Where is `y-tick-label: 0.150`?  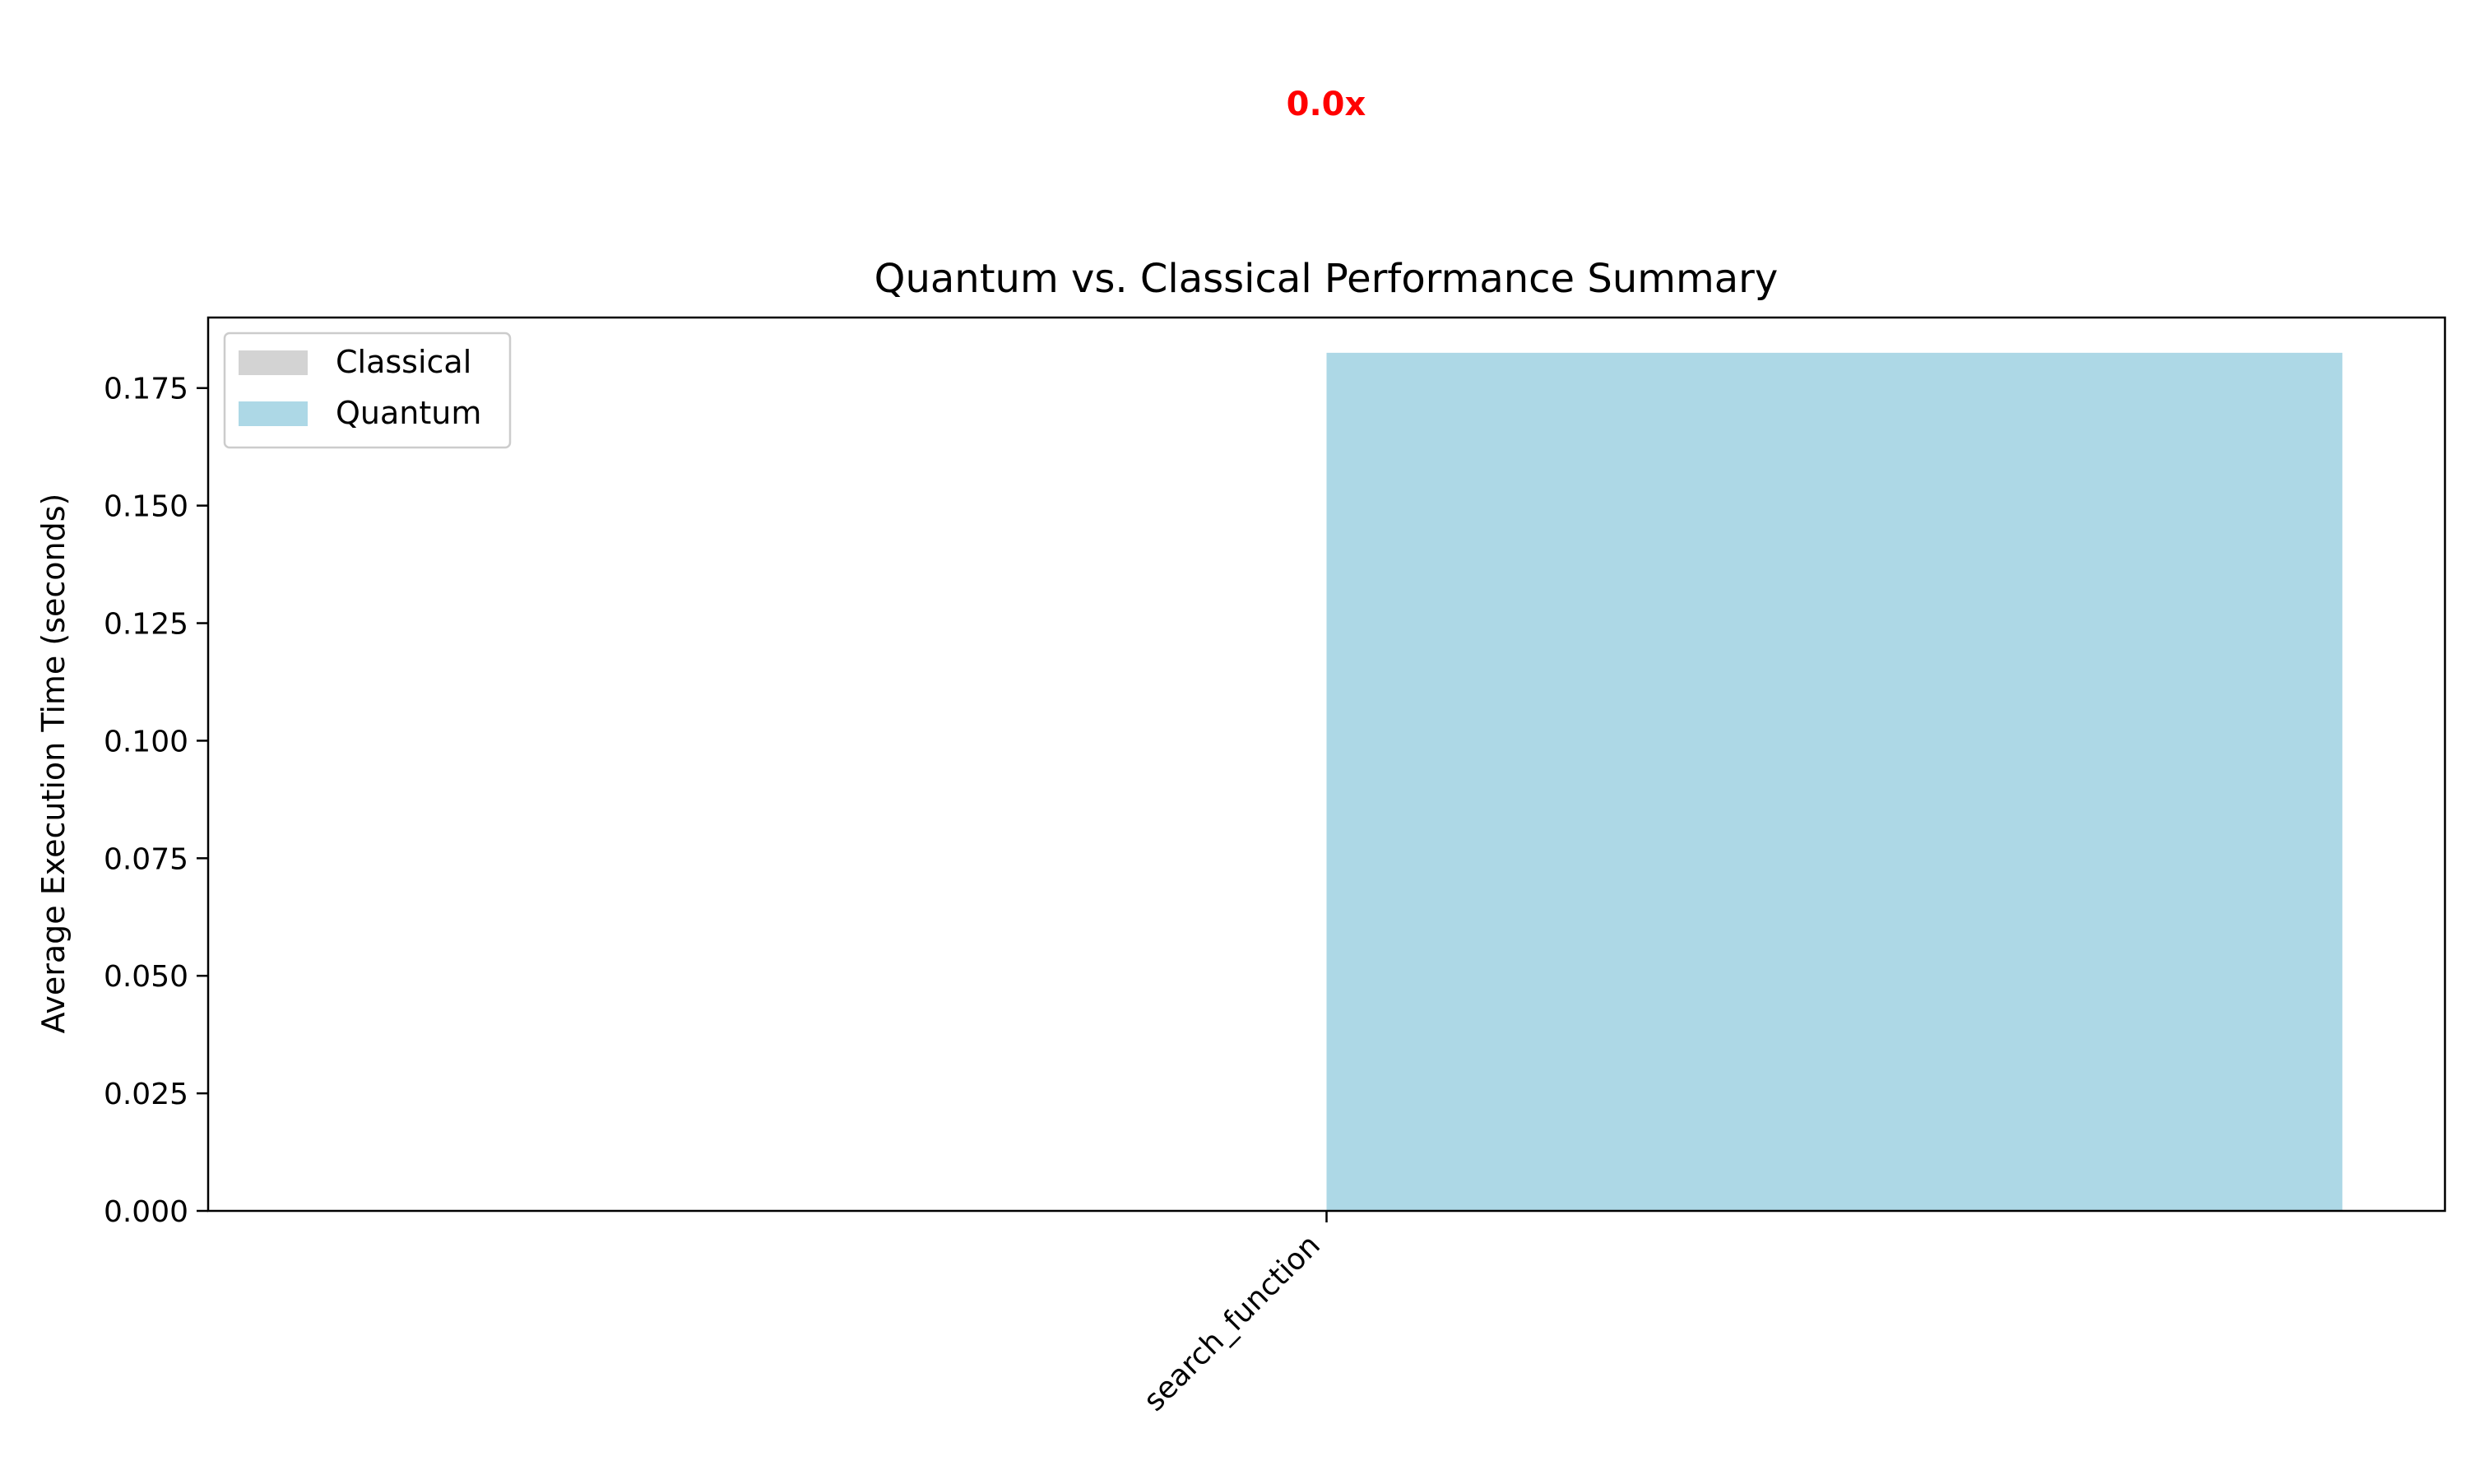 y-tick-label: 0.150 is located at coordinates (146, 507).